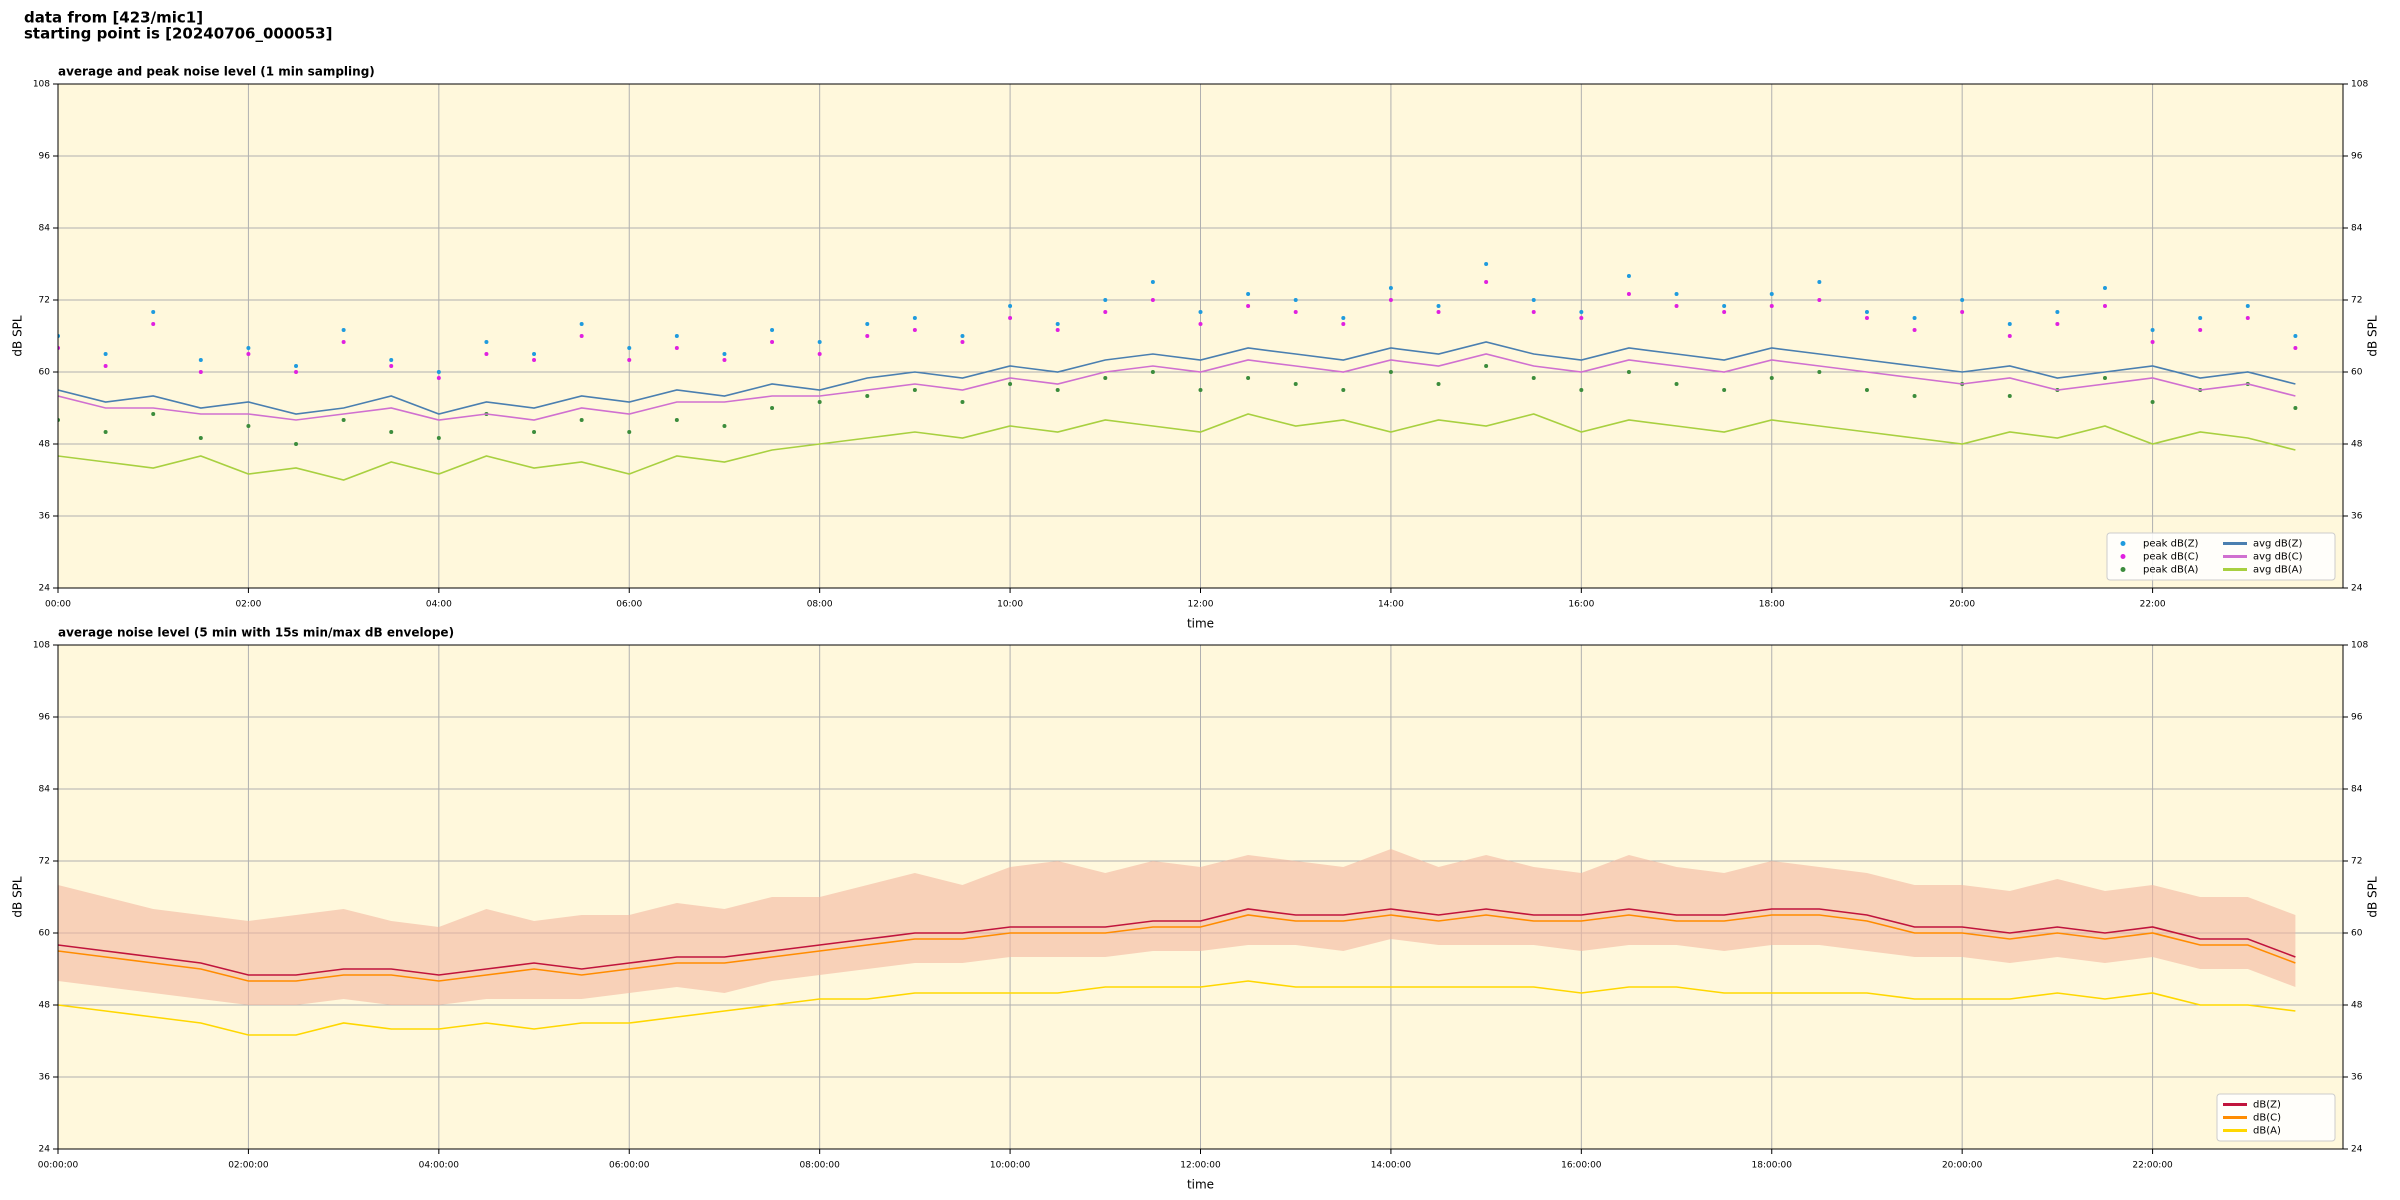  What do you see at coordinates (1177, 387) in the screenshot?
I see `series-line` at bounding box center [1177, 387].